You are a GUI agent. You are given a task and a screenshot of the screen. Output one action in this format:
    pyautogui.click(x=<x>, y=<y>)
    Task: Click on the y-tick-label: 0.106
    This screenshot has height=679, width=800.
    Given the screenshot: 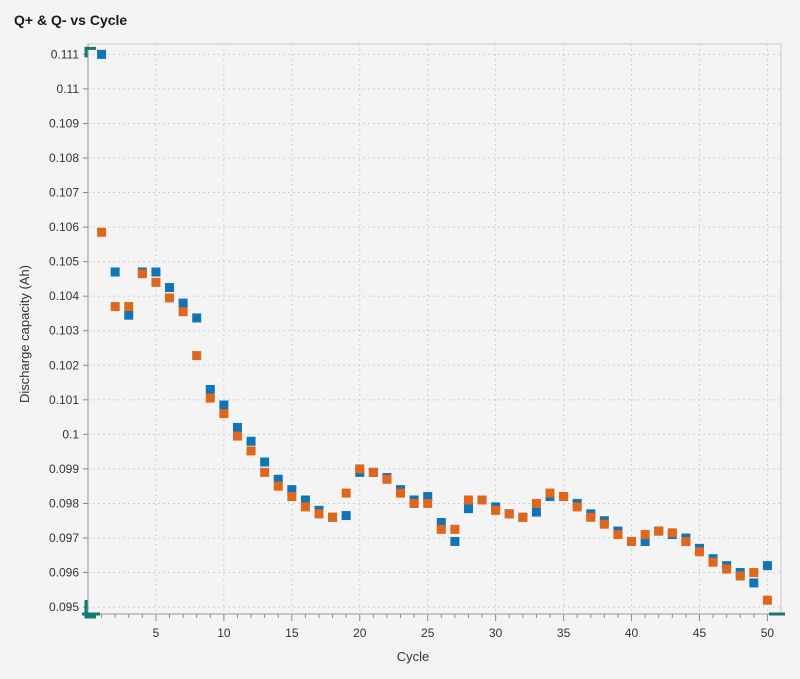 What is the action you would take?
    pyautogui.click(x=64, y=227)
    